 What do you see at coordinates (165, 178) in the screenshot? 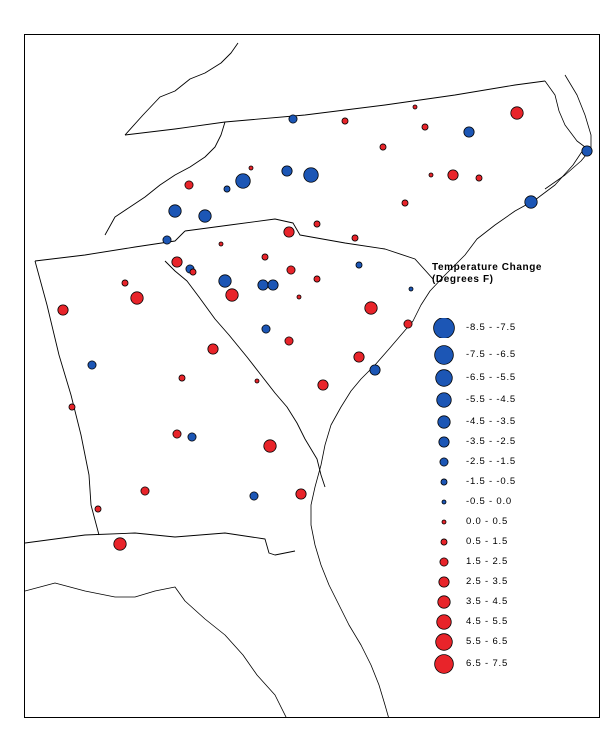
I see `state-boundary-nc-tn` at bounding box center [165, 178].